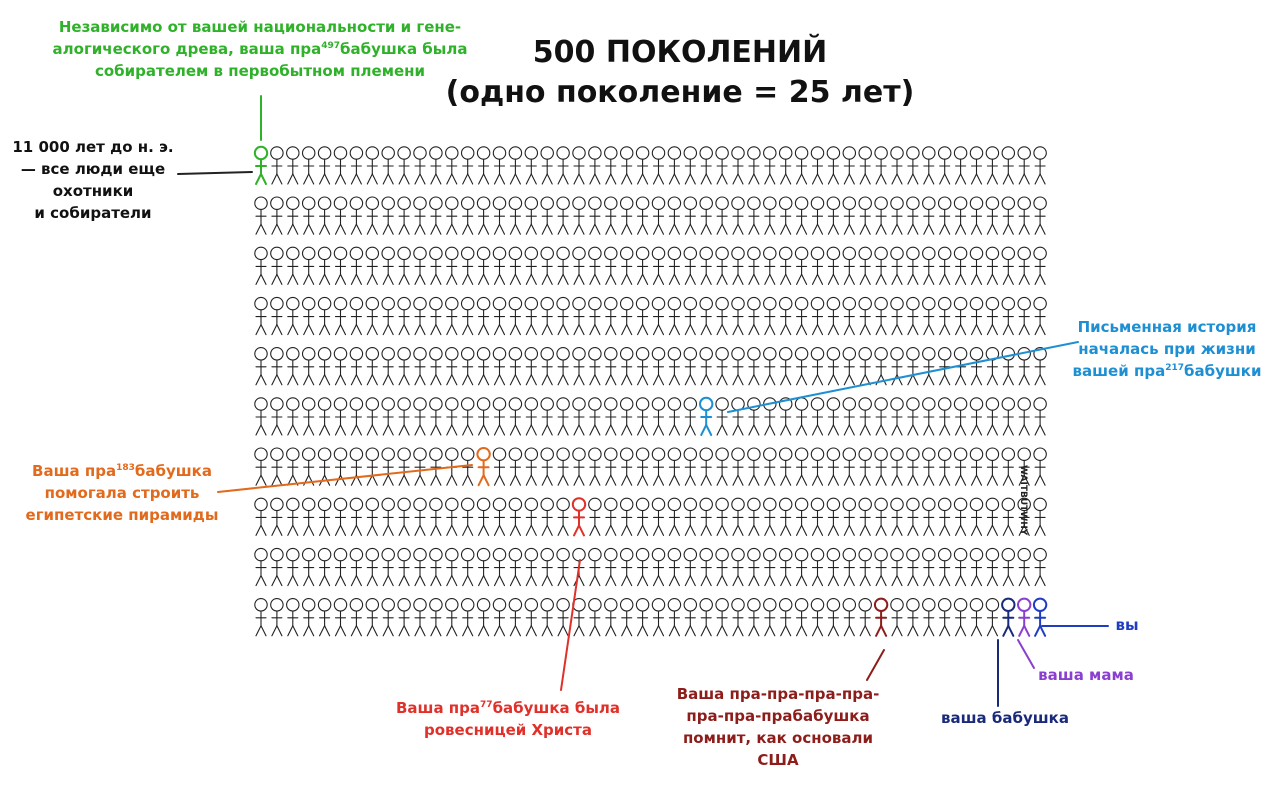  Describe the element at coordinates (680, 92) in the screenshot. I see `title-line-2: (одно поколение = 25 лет)` at that location.